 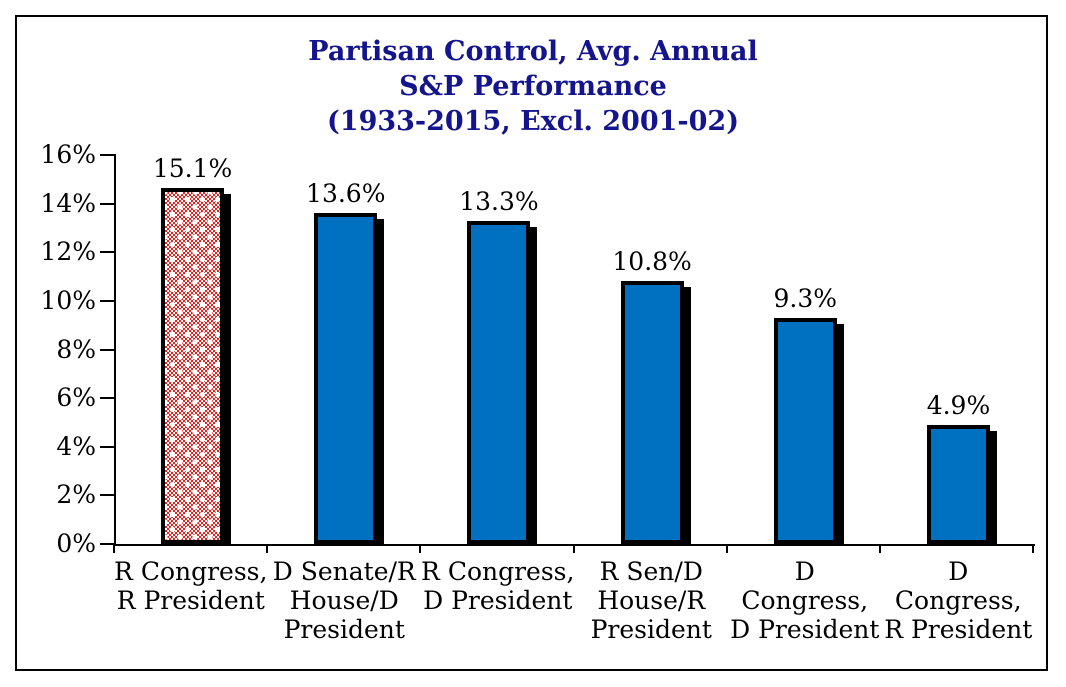 What do you see at coordinates (192, 168) in the screenshot?
I see `bar-data-label: 15.1%` at bounding box center [192, 168].